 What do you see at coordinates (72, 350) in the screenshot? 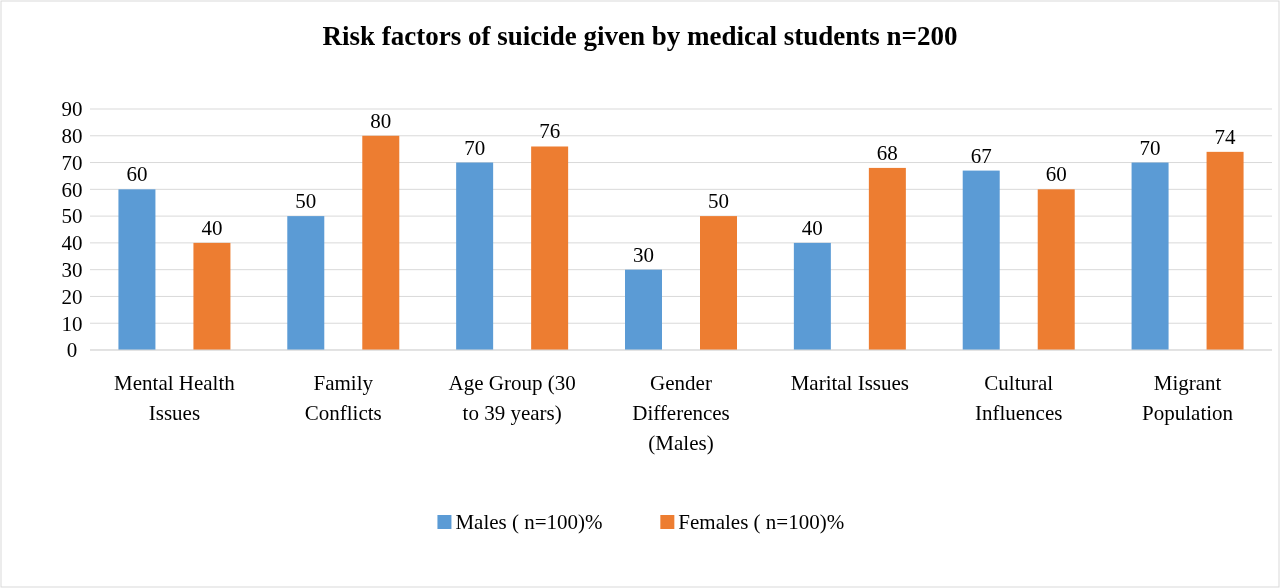
I see `y-tick-label: 0` at bounding box center [72, 350].